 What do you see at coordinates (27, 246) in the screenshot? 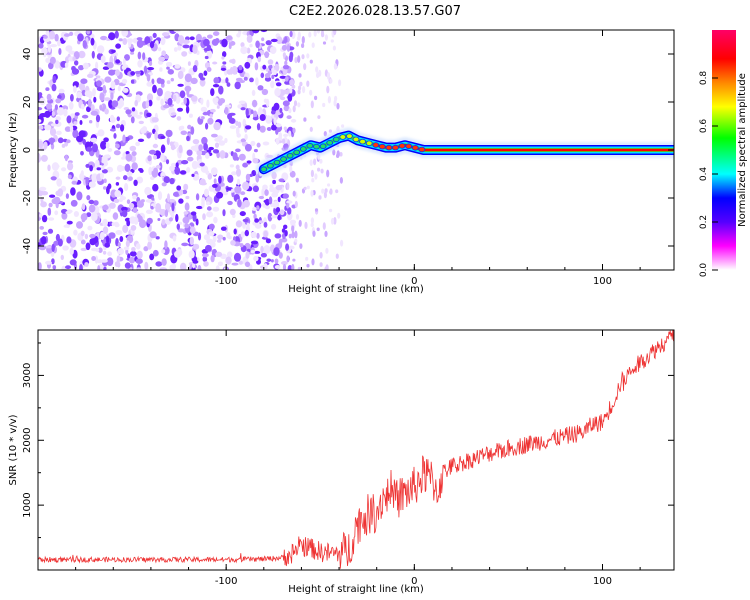
I see `y-tick-label: -40` at bounding box center [27, 246].